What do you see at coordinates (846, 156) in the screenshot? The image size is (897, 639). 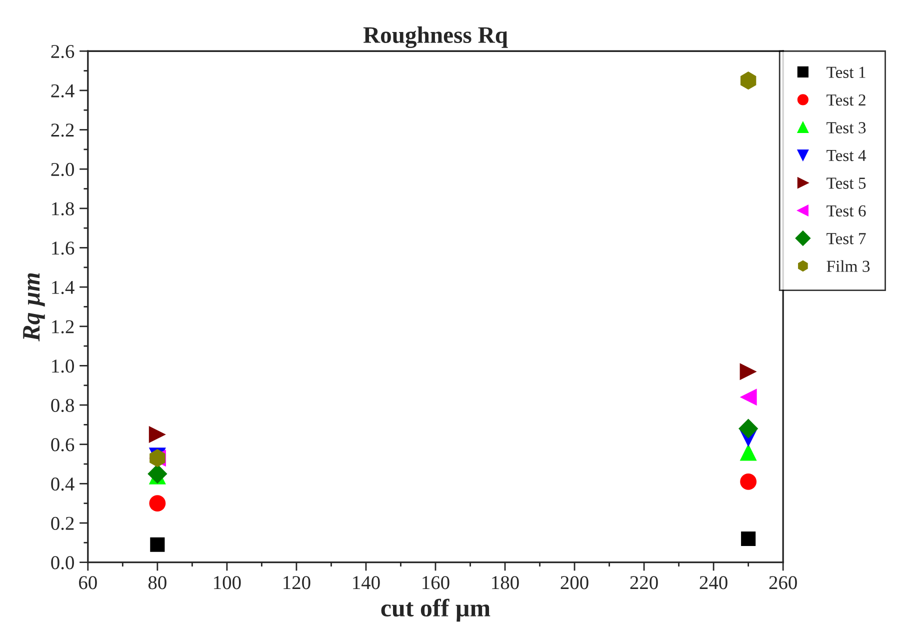 I see `legend-label: Test 4` at bounding box center [846, 156].